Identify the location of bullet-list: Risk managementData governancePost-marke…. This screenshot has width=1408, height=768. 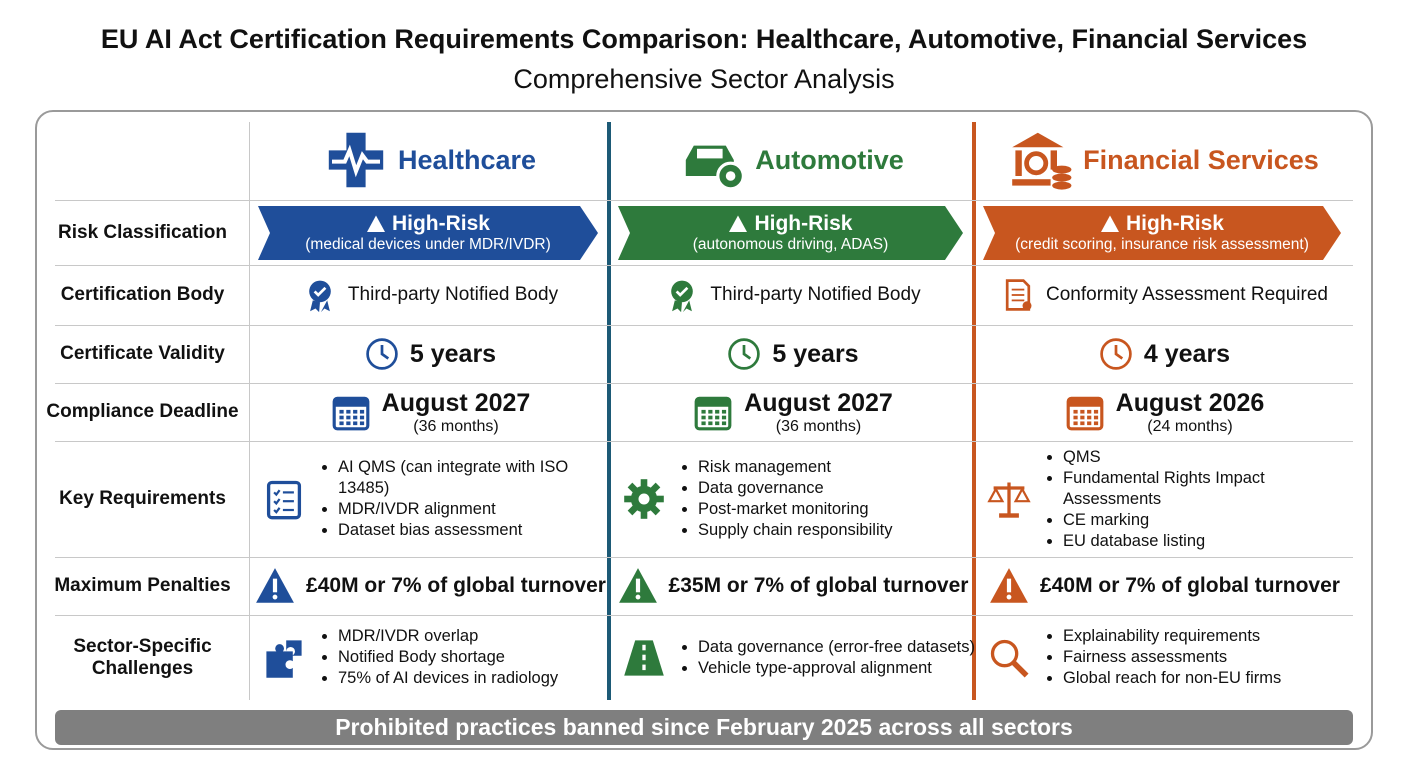
(786, 499).